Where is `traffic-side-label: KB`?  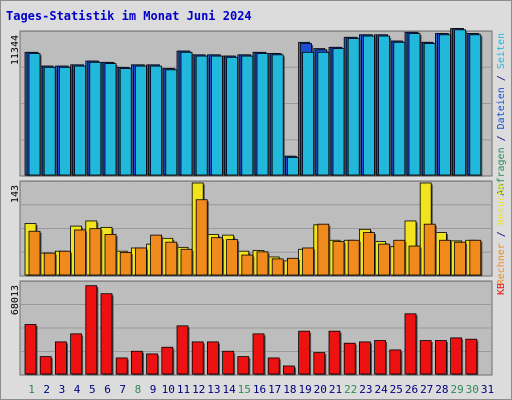 traffic-side-label: KB is located at coordinates (501, 289).